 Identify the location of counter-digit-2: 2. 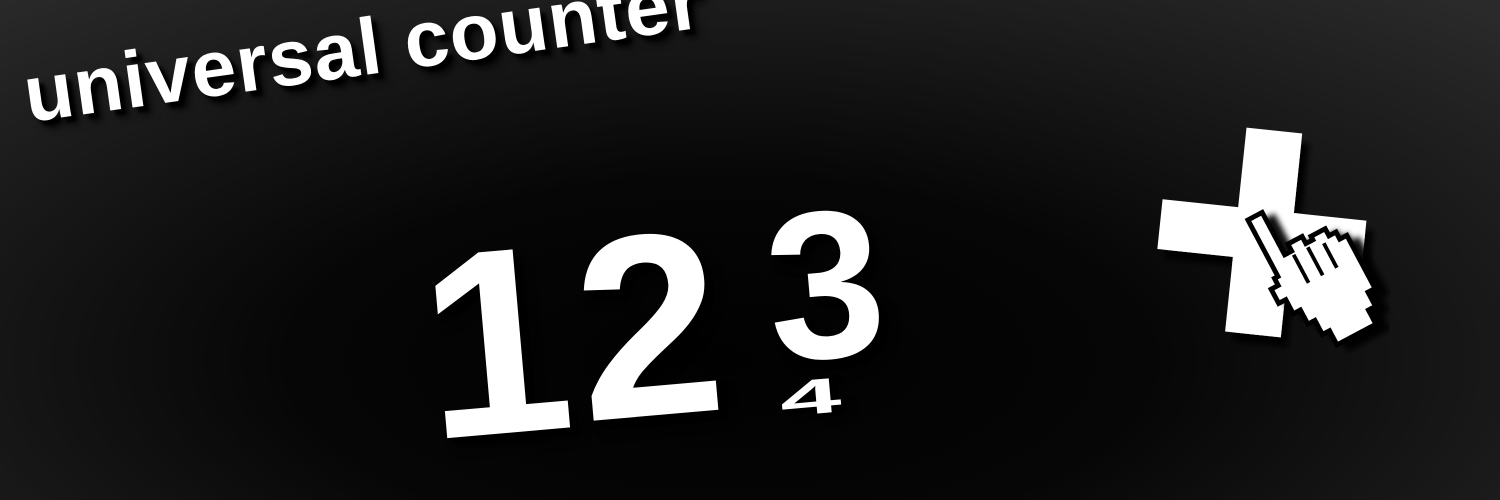
(649, 326).